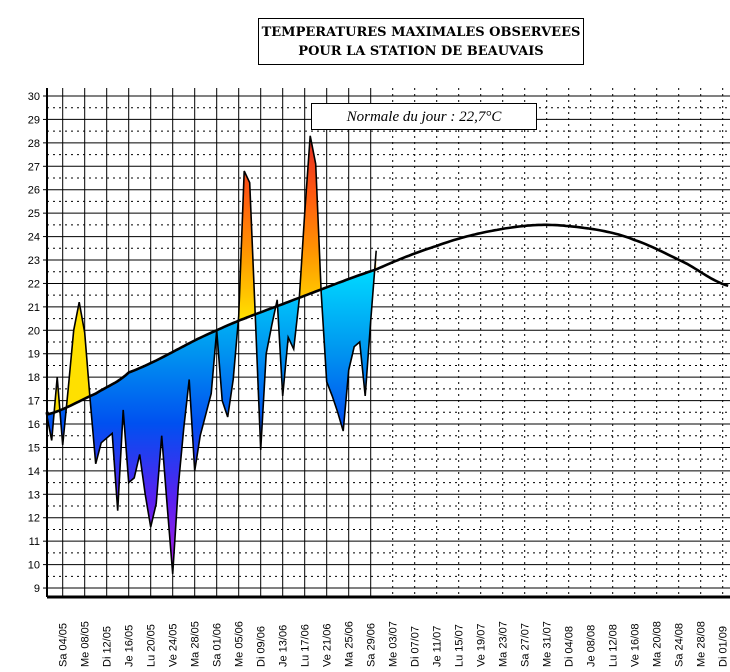 The height and width of the screenshot is (672, 730). I want to click on y-tick-label: 17, so click(34, 402).